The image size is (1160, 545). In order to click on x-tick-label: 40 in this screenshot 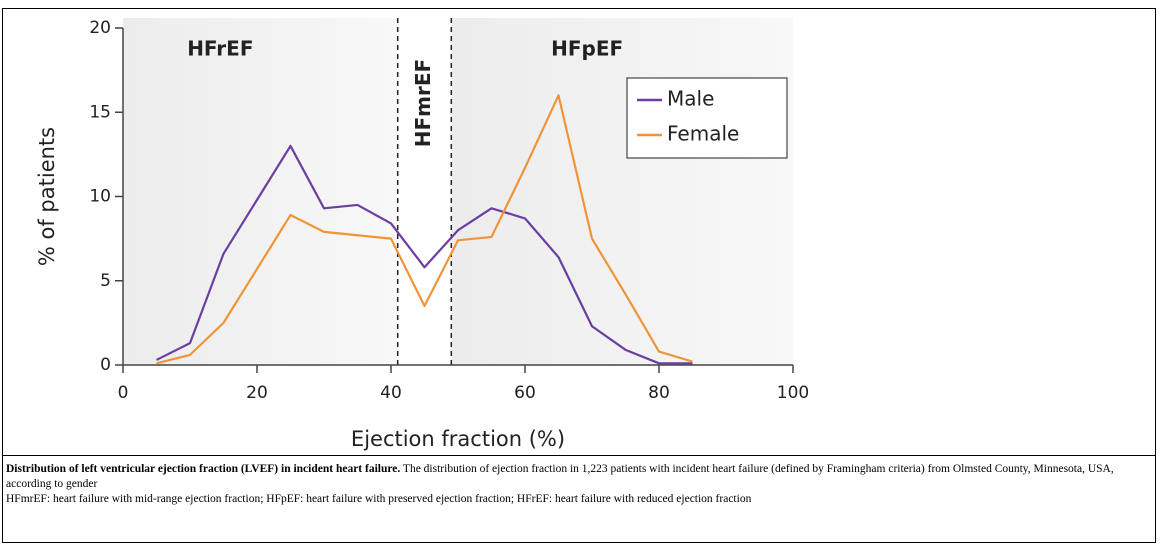, I will do `click(391, 393)`.